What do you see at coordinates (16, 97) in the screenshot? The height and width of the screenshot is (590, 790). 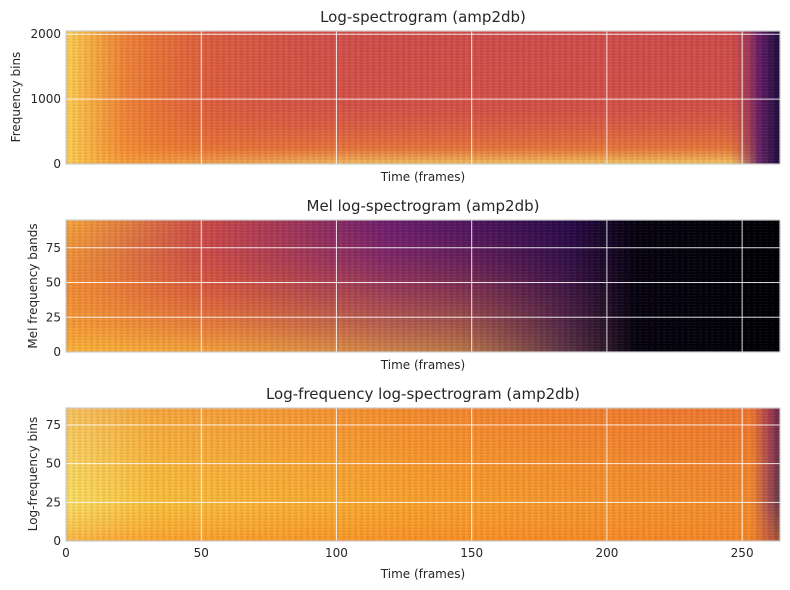 I see `panel1-ylabel: Frequency bins` at bounding box center [16, 97].